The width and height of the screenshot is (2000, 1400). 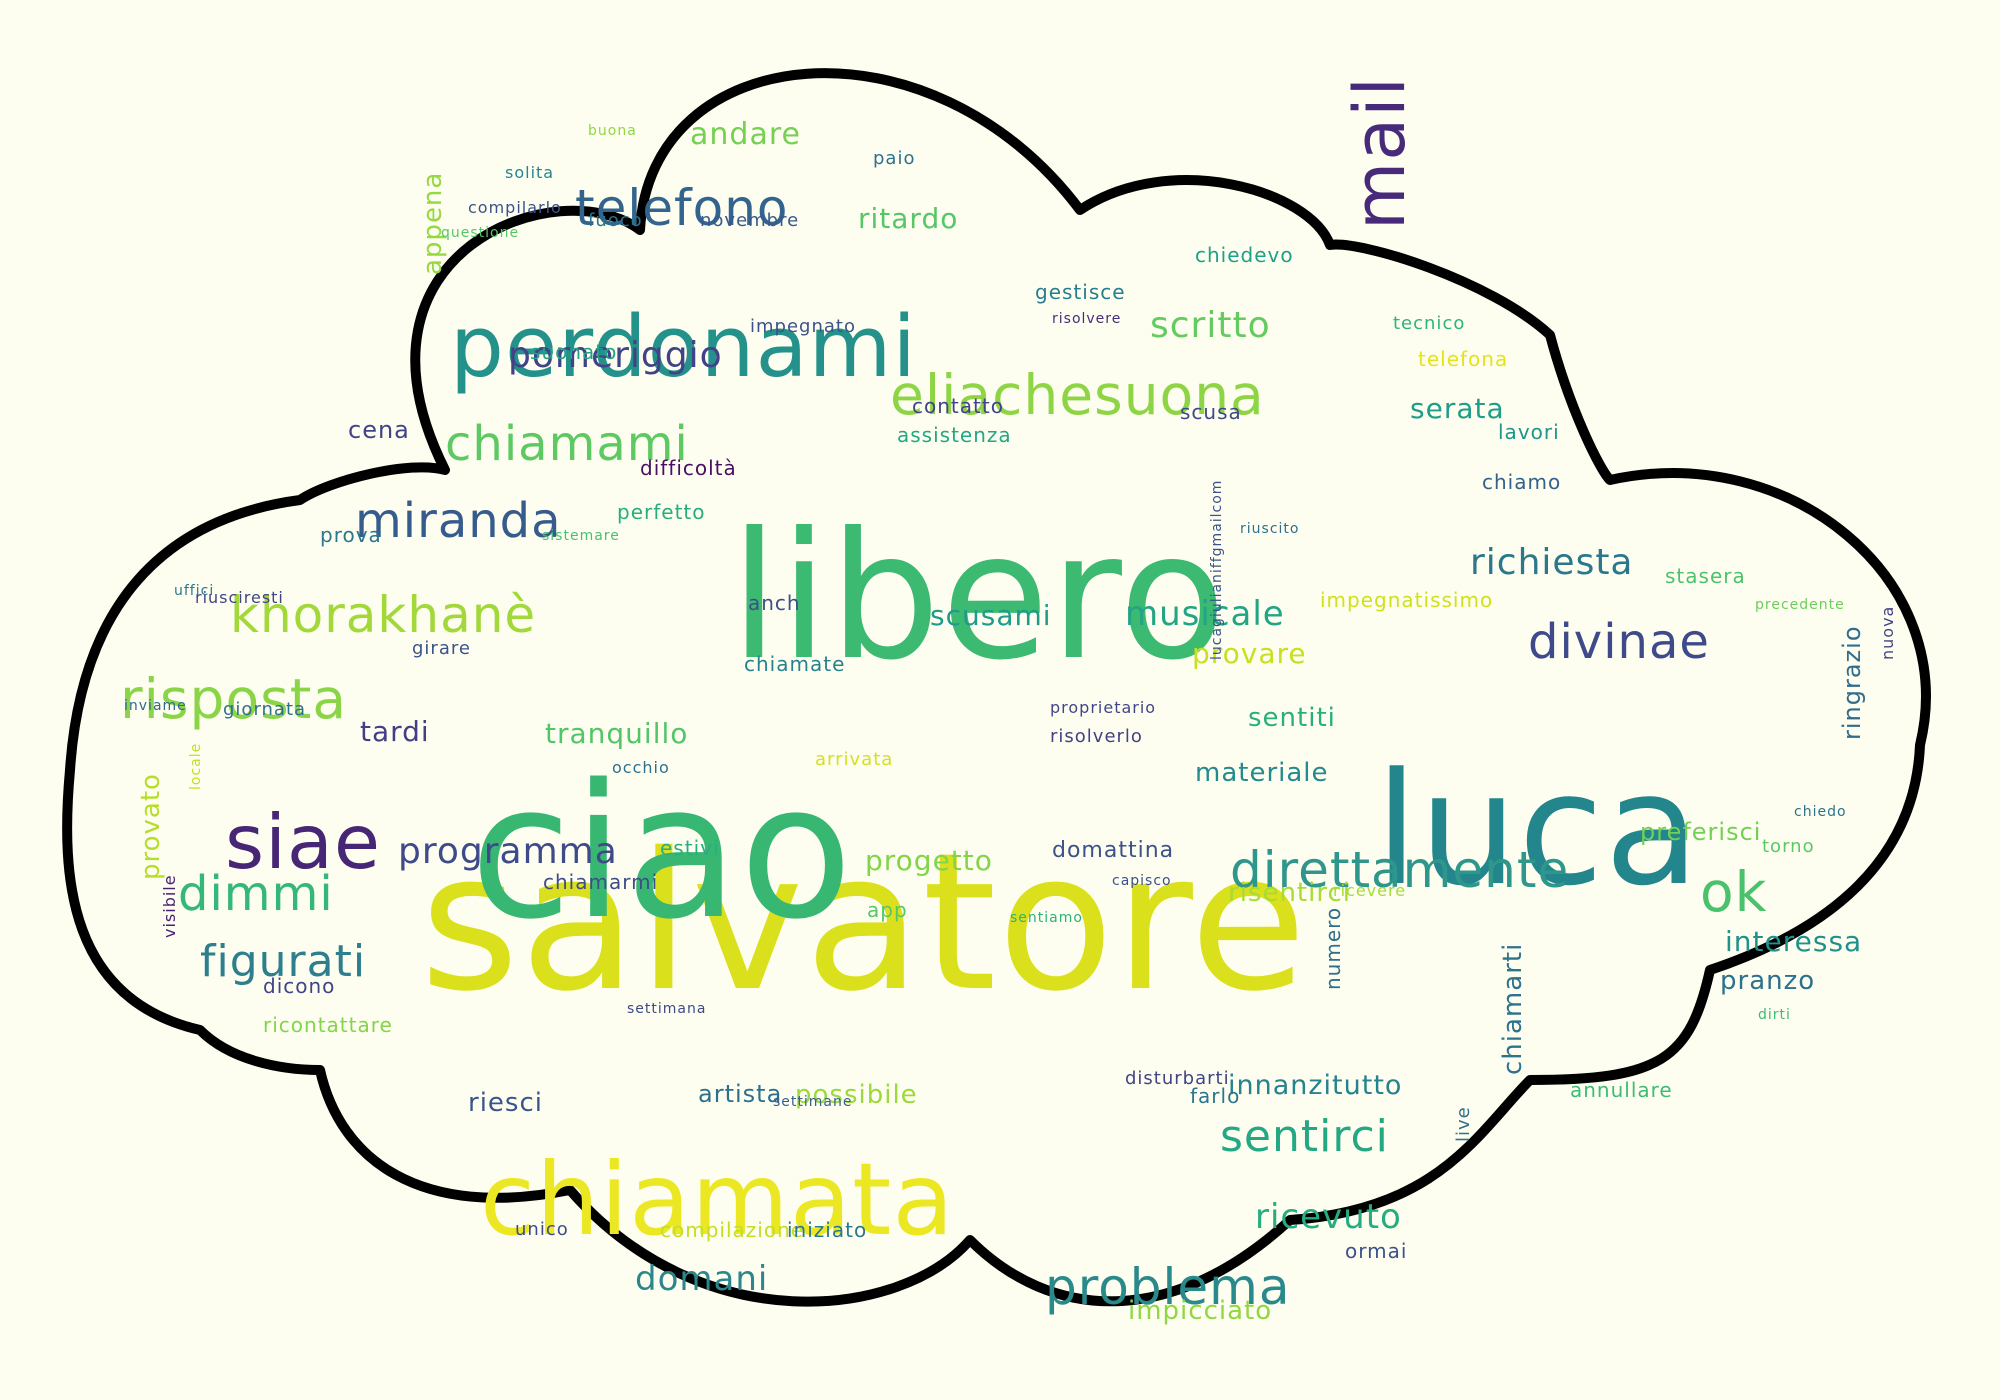 I want to click on word-61: difficoltà, so click(x=688, y=468).